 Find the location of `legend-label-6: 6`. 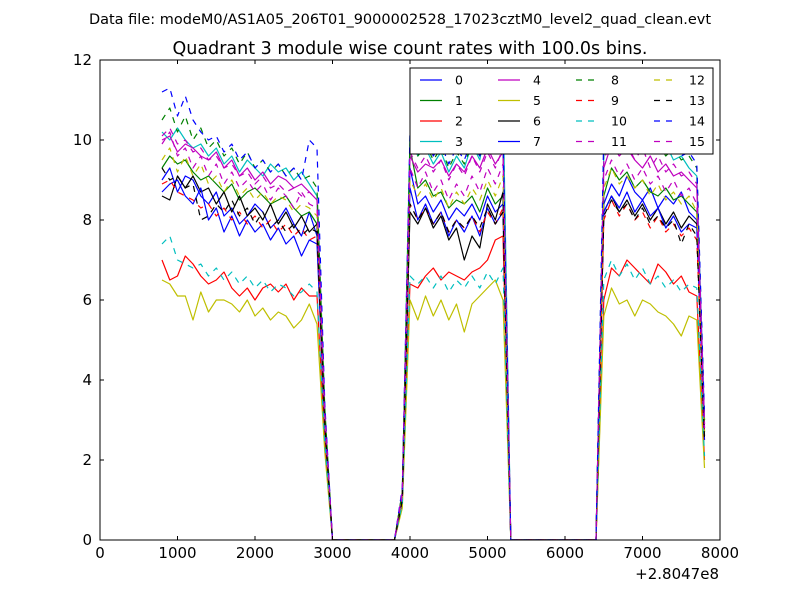

legend-label-6: 6 is located at coordinates (537, 121).